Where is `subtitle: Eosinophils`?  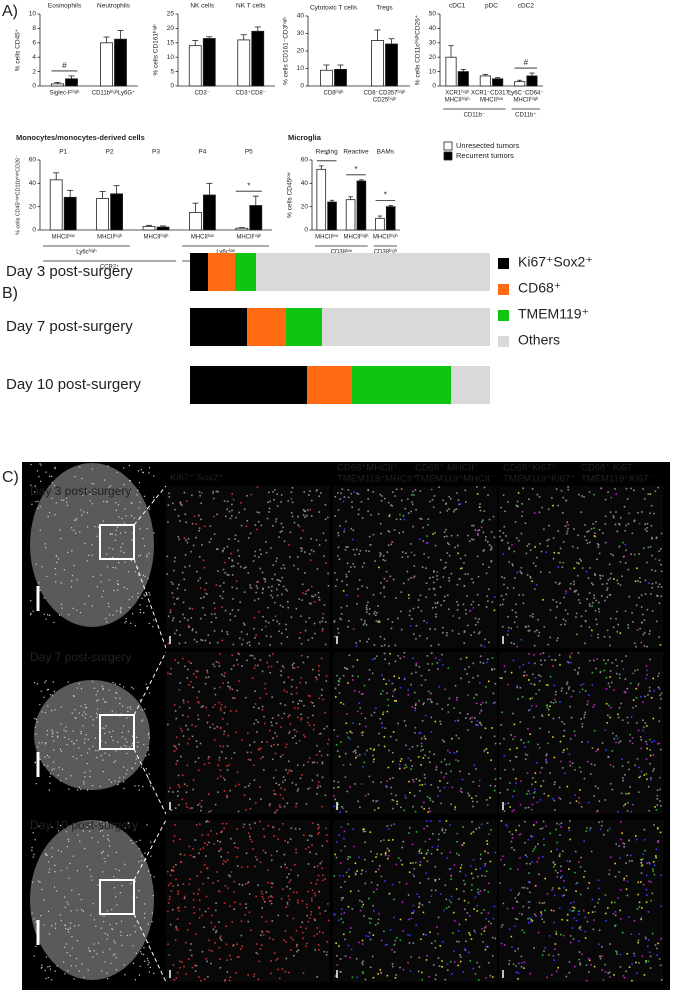 subtitle: Eosinophils is located at coordinates (65, 6).